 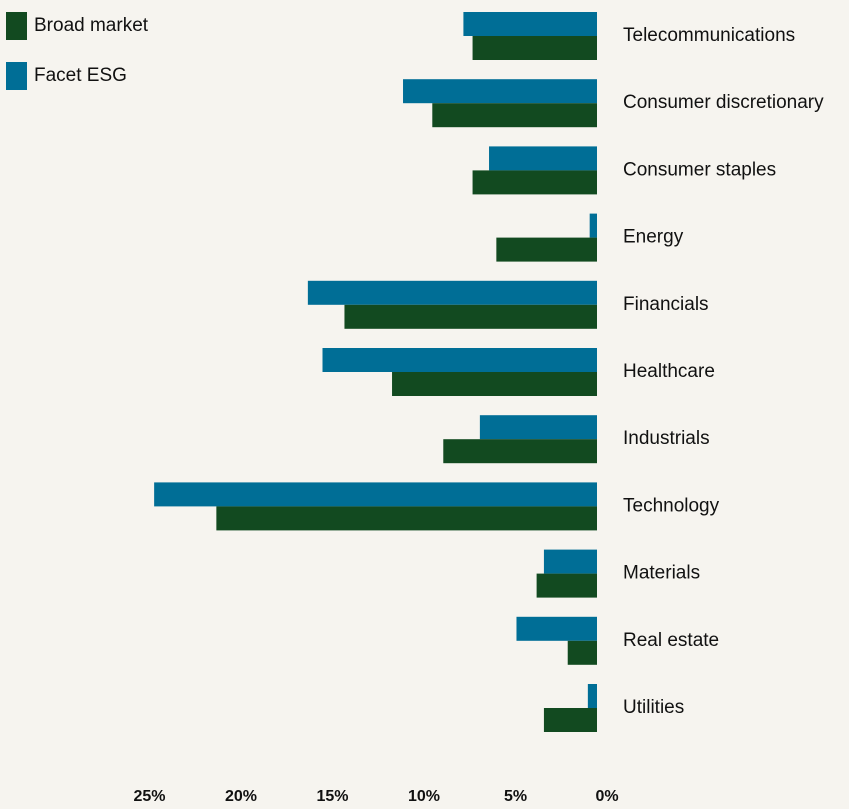 I want to click on bar-facet-esg-financials, so click(x=452, y=292).